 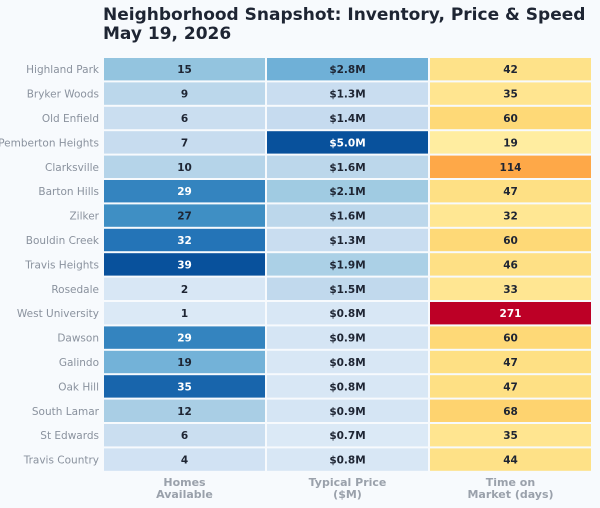 What do you see at coordinates (347, 290) in the screenshot?
I see `cell-value-label: $1.5M` at bounding box center [347, 290].